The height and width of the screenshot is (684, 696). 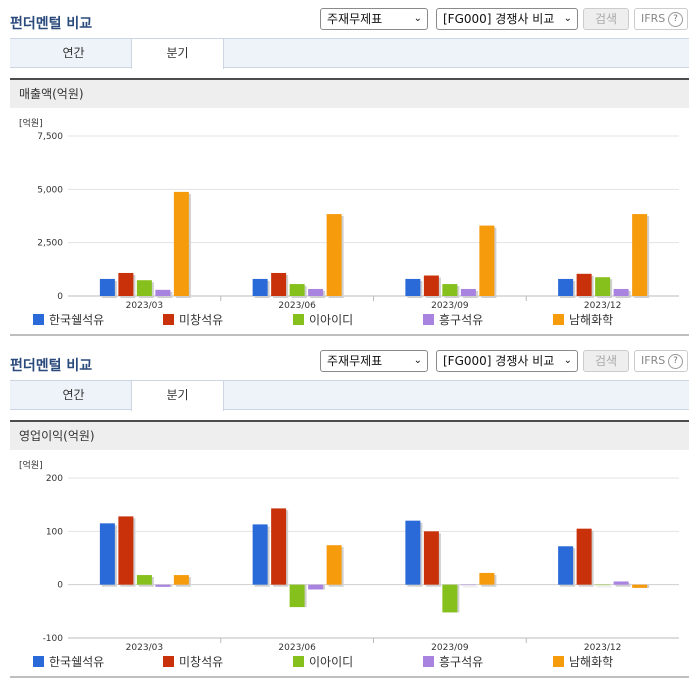 I want to click on y-tick-label: 7,500, so click(x=50, y=137).